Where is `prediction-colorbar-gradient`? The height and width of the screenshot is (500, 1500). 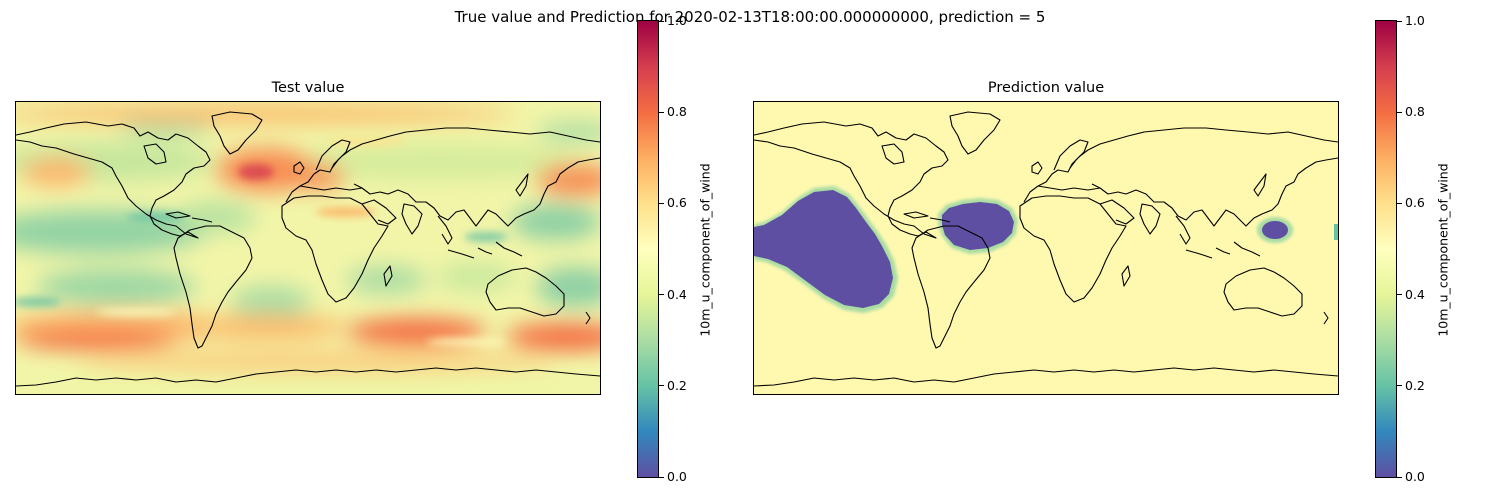 prediction-colorbar-gradient is located at coordinates (1386, 249).